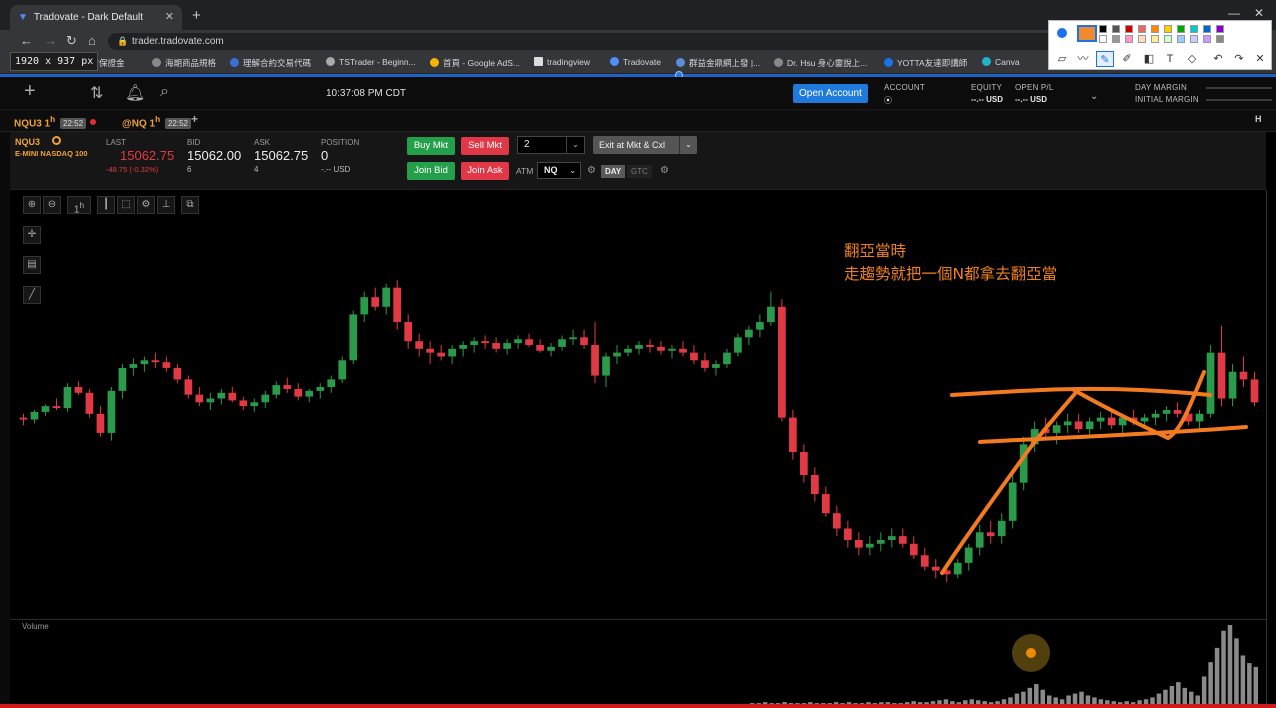  I want to click on tab-nq: @NQ 1h 22:52, so click(156, 122).